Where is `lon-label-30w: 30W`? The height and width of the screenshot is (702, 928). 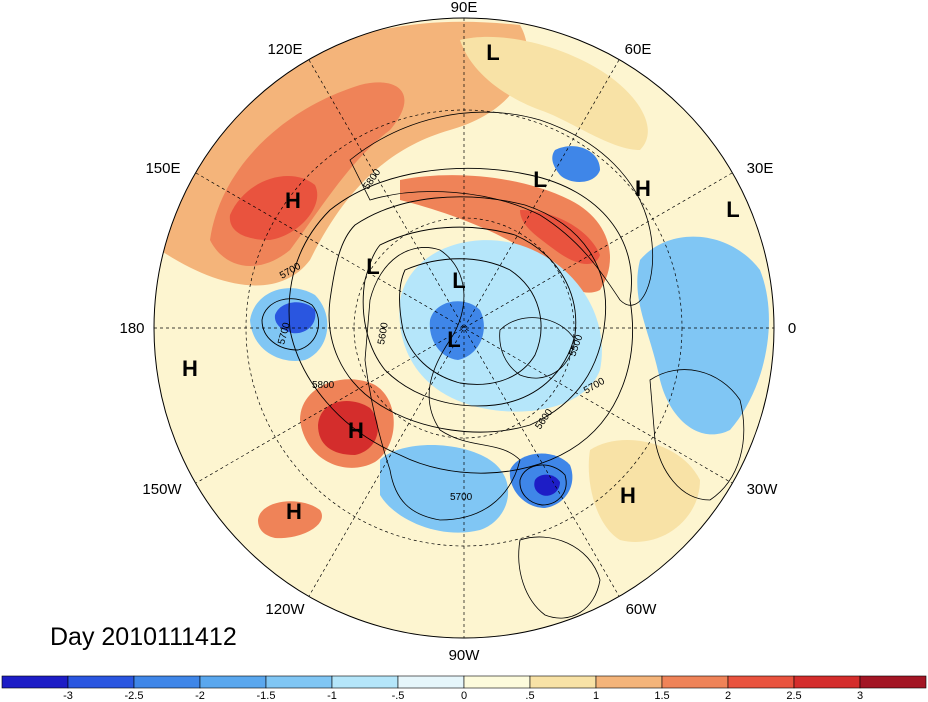
lon-label-30w: 30W is located at coordinates (763, 489).